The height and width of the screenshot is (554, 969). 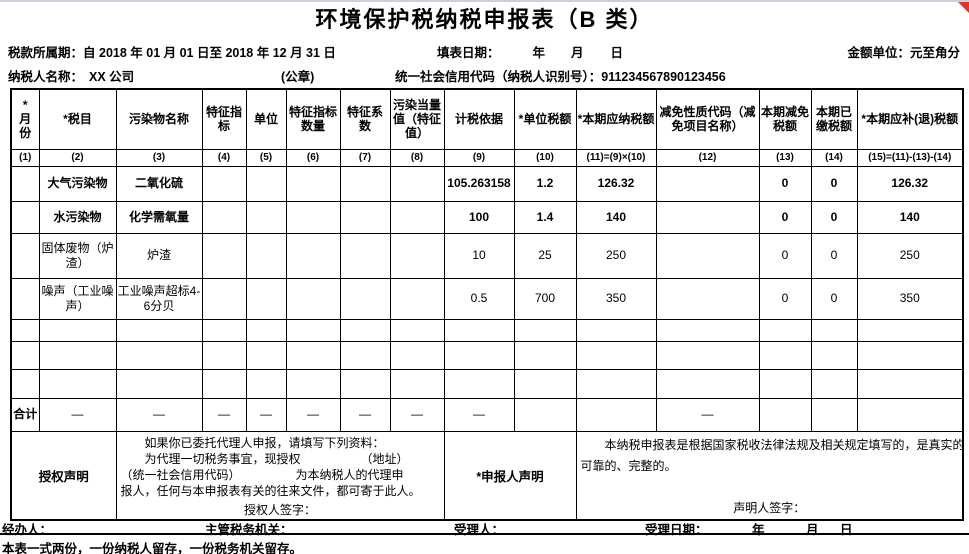 I want to click on table-cell: 二氧化硫, so click(x=159, y=183).